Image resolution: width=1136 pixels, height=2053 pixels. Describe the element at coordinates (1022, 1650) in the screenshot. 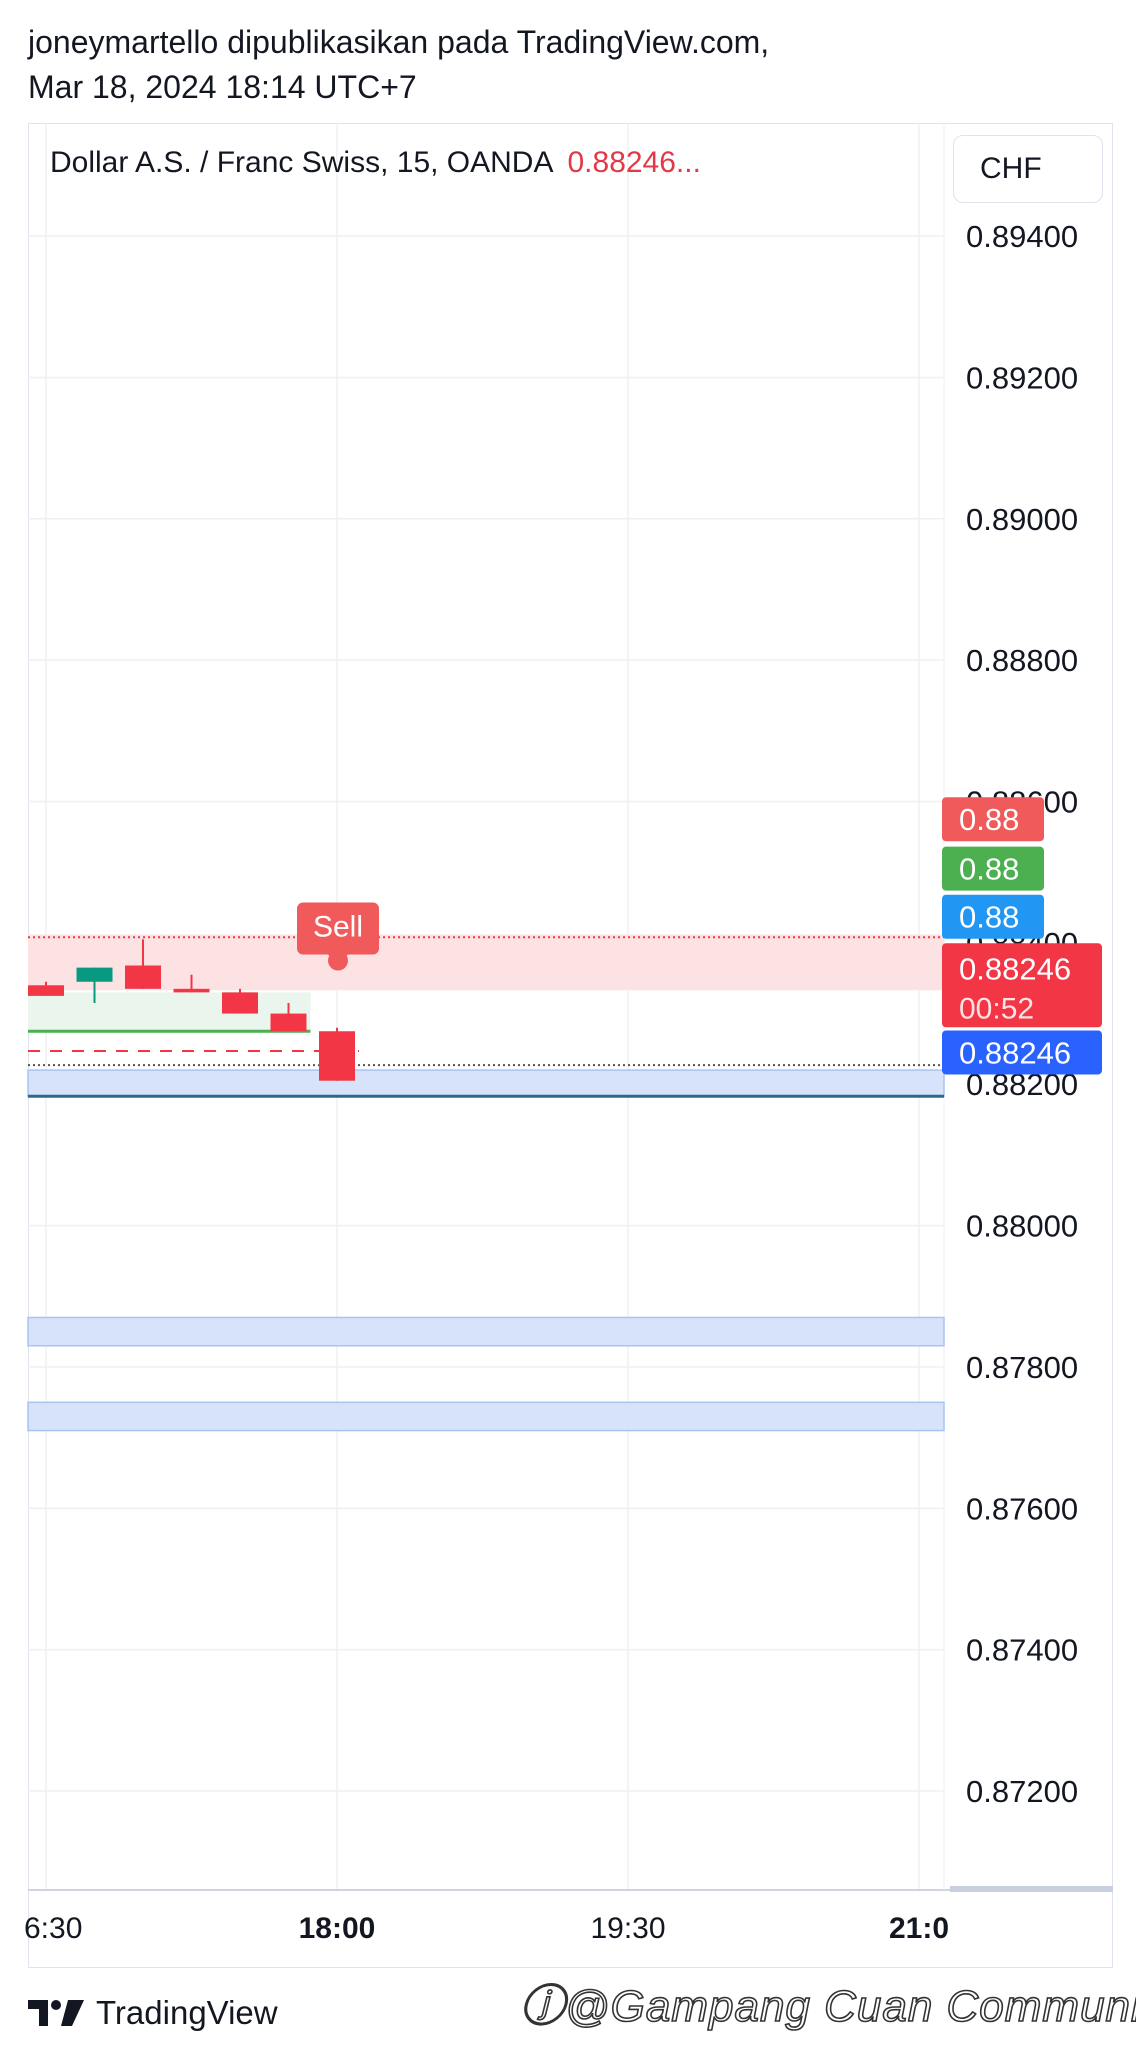

I see `y-tick-label: 0.87400` at that location.